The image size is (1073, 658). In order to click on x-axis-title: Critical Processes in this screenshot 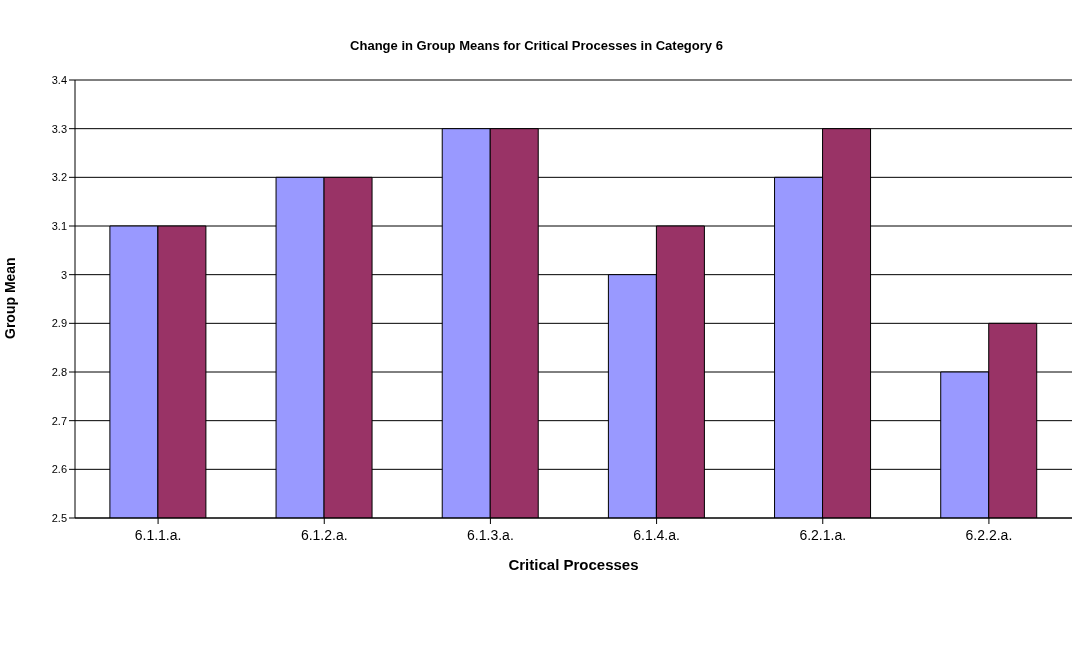, I will do `click(573, 564)`.